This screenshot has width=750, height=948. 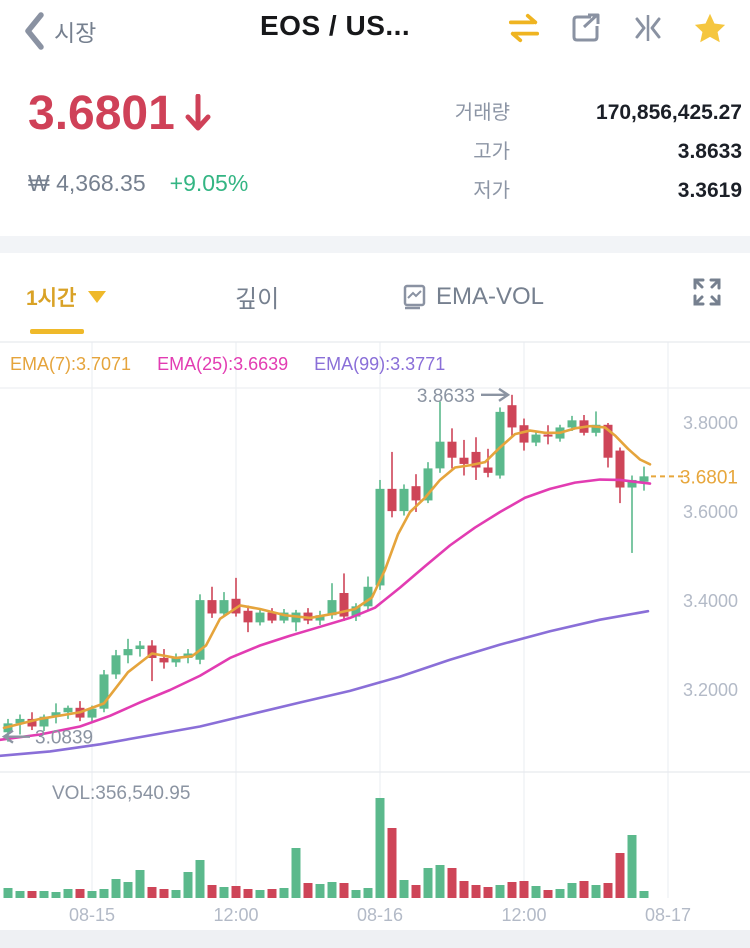 I want to click on svg-text: 08-16, so click(x=380, y=915).